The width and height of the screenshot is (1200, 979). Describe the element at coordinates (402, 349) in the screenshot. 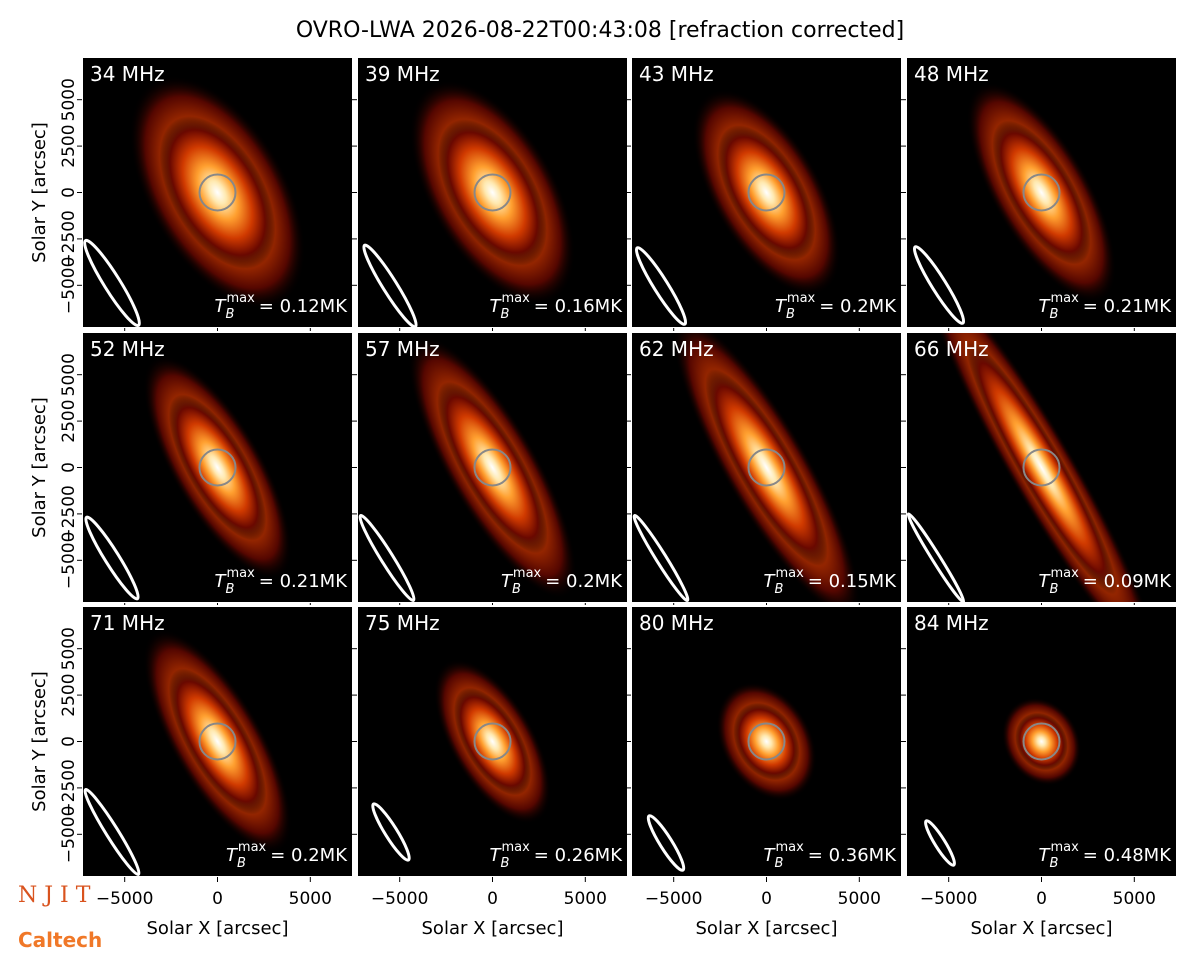

I see `frequency-label: 57 MHz` at that location.